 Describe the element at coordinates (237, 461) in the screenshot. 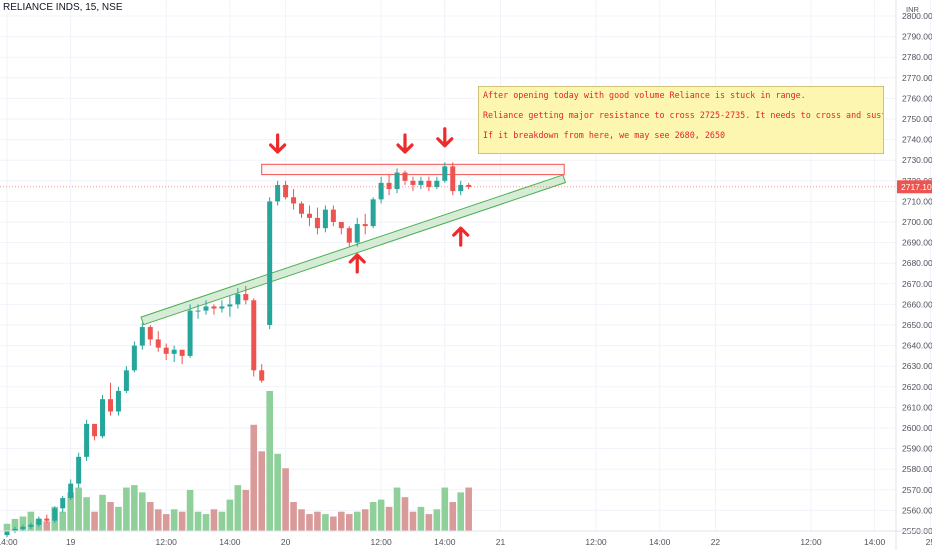

I see `volume-bars` at that location.